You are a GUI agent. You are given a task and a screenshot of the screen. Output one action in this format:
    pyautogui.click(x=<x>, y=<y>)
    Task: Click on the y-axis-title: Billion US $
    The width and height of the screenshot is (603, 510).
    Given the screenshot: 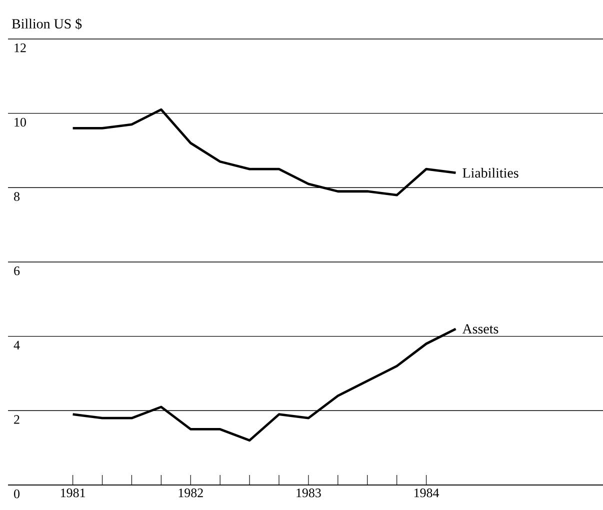 What is the action you would take?
    pyautogui.click(x=47, y=24)
    